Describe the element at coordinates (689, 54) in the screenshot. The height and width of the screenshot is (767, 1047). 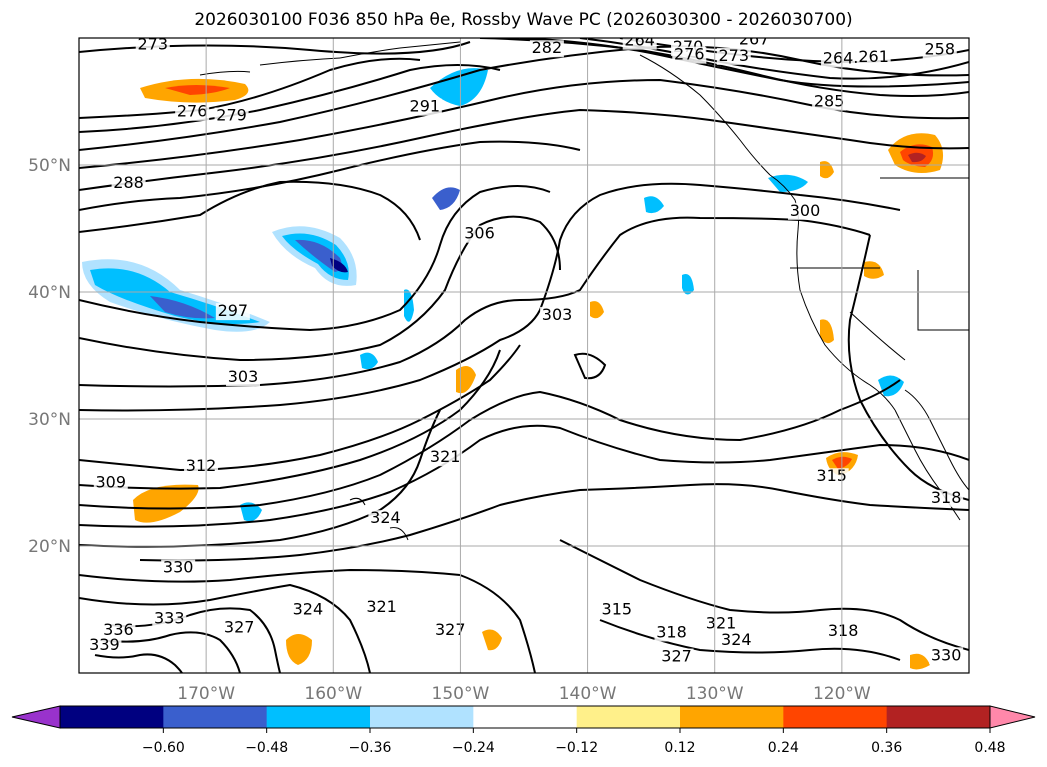
I see `contour-label: 276` at that location.